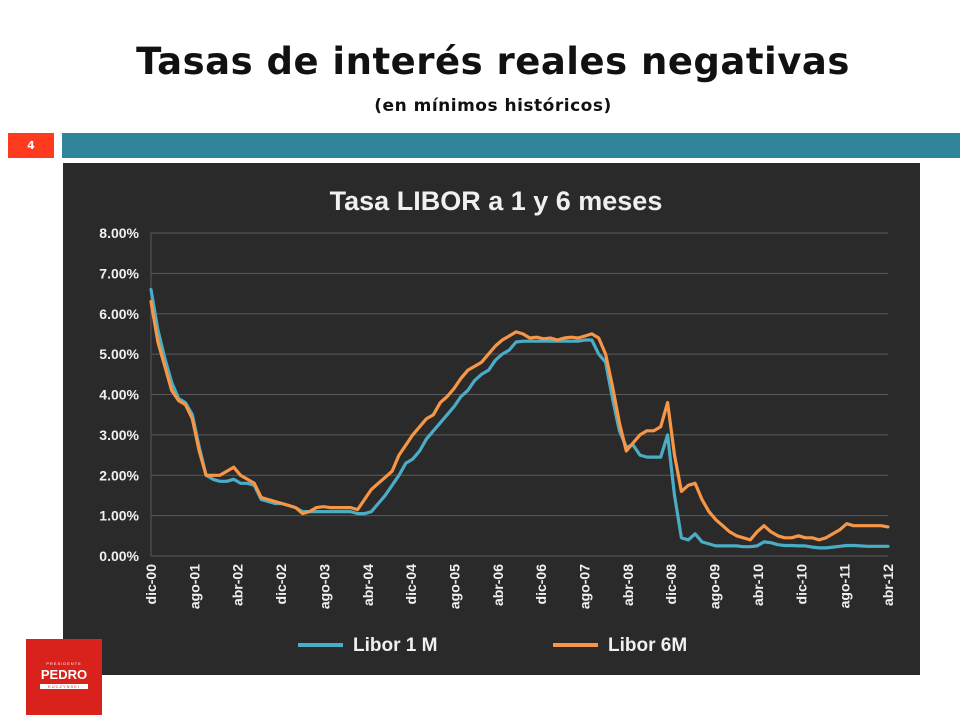  I want to click on x-tick-label: ago-03, so click(324, 586).